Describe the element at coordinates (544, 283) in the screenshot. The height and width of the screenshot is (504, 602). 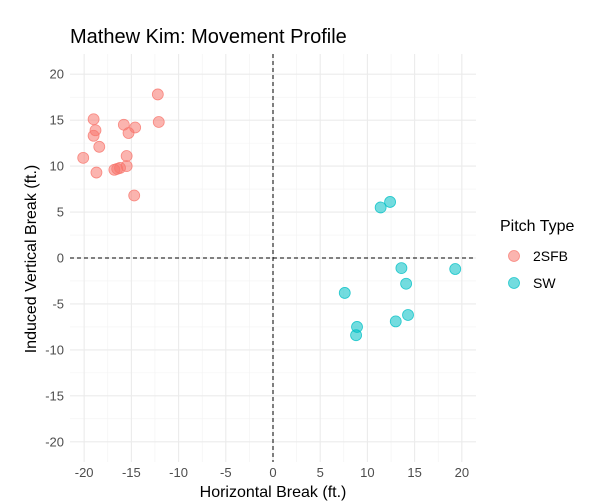
I see `legend-label-sw: SW` at that location.